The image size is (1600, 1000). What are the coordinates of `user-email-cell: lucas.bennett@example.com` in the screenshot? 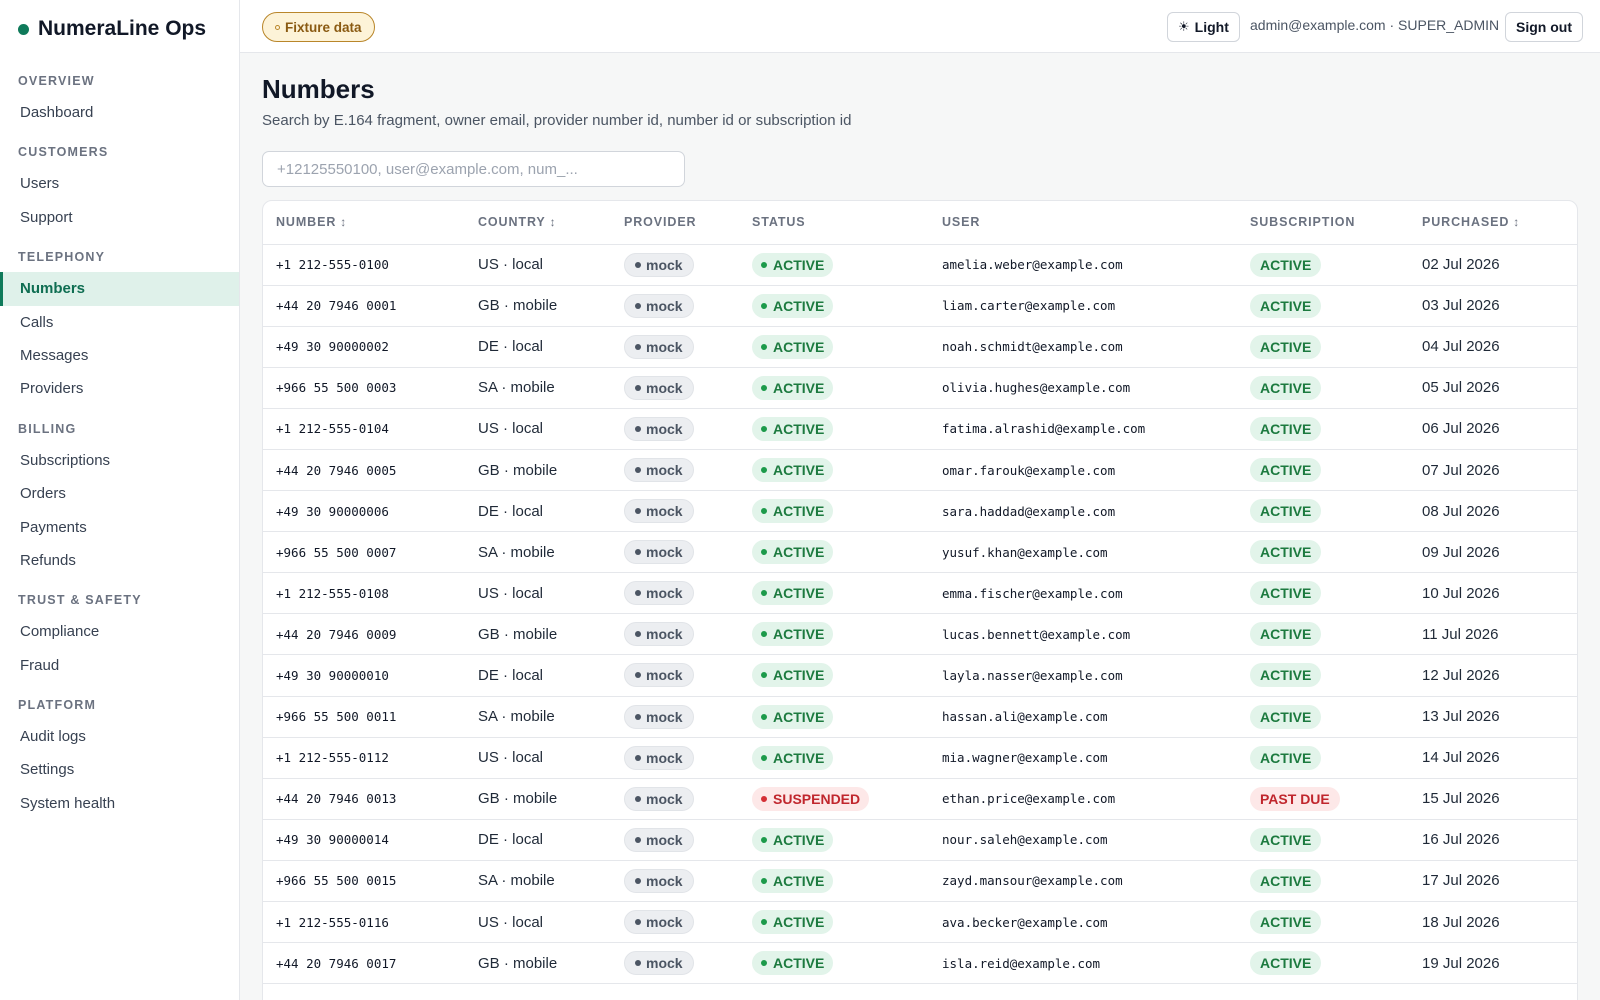 It's located at (1083, 634).